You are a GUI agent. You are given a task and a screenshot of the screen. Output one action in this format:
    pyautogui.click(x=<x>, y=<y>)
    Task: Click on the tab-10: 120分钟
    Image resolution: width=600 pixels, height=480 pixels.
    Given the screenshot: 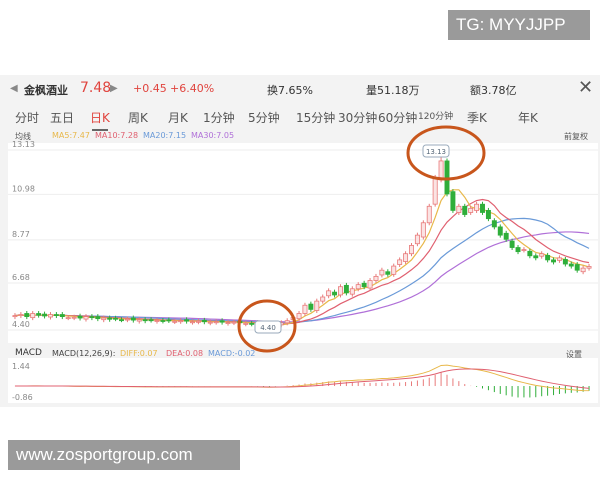 What is the action you would take?
    pyautogui.click(x=436, y=117)
    